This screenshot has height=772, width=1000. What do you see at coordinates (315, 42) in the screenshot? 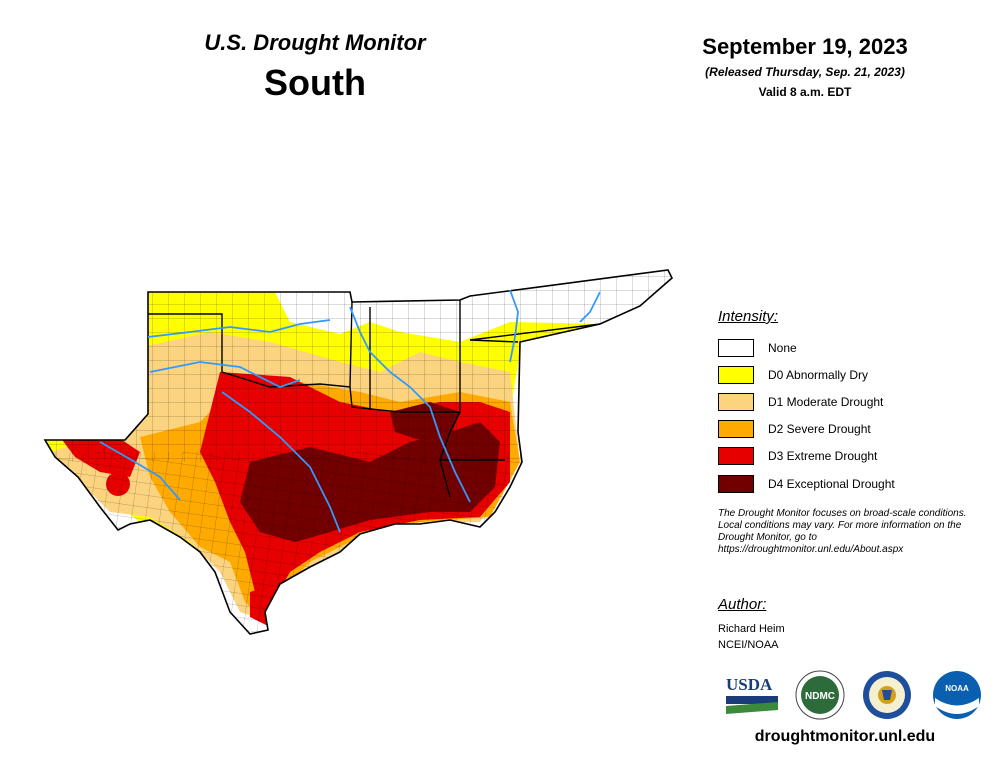
I see `map-title: U.S. Drought Monitor` at bounding box center [315, 42].